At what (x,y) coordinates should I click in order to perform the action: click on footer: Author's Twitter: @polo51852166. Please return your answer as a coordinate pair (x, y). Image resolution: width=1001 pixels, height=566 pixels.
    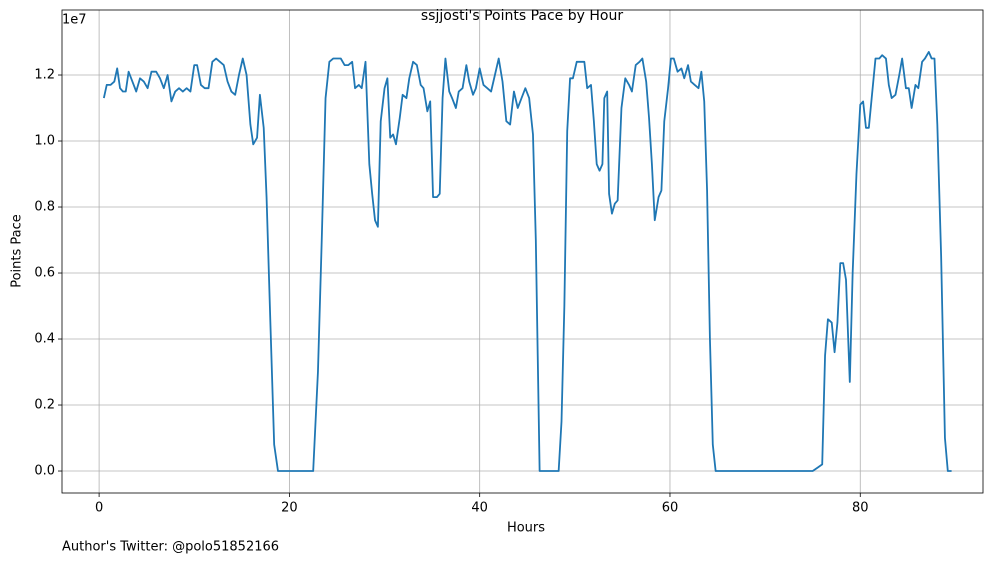
    Looking at the image, I should click on (170, 547).